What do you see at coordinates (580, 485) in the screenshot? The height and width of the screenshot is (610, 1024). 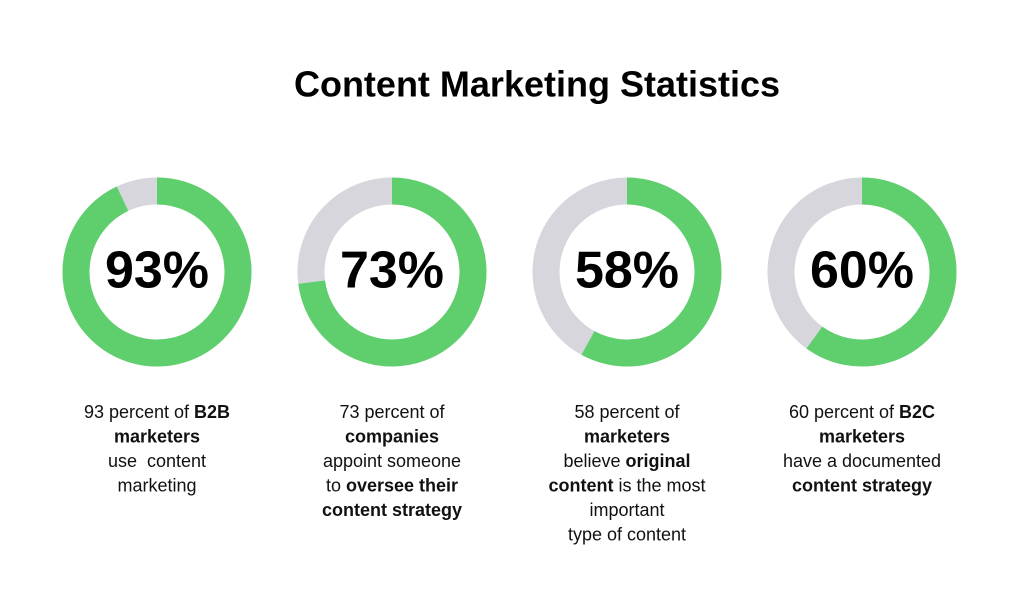 I see `caption-bold: content` at bounding box center [580, 485].